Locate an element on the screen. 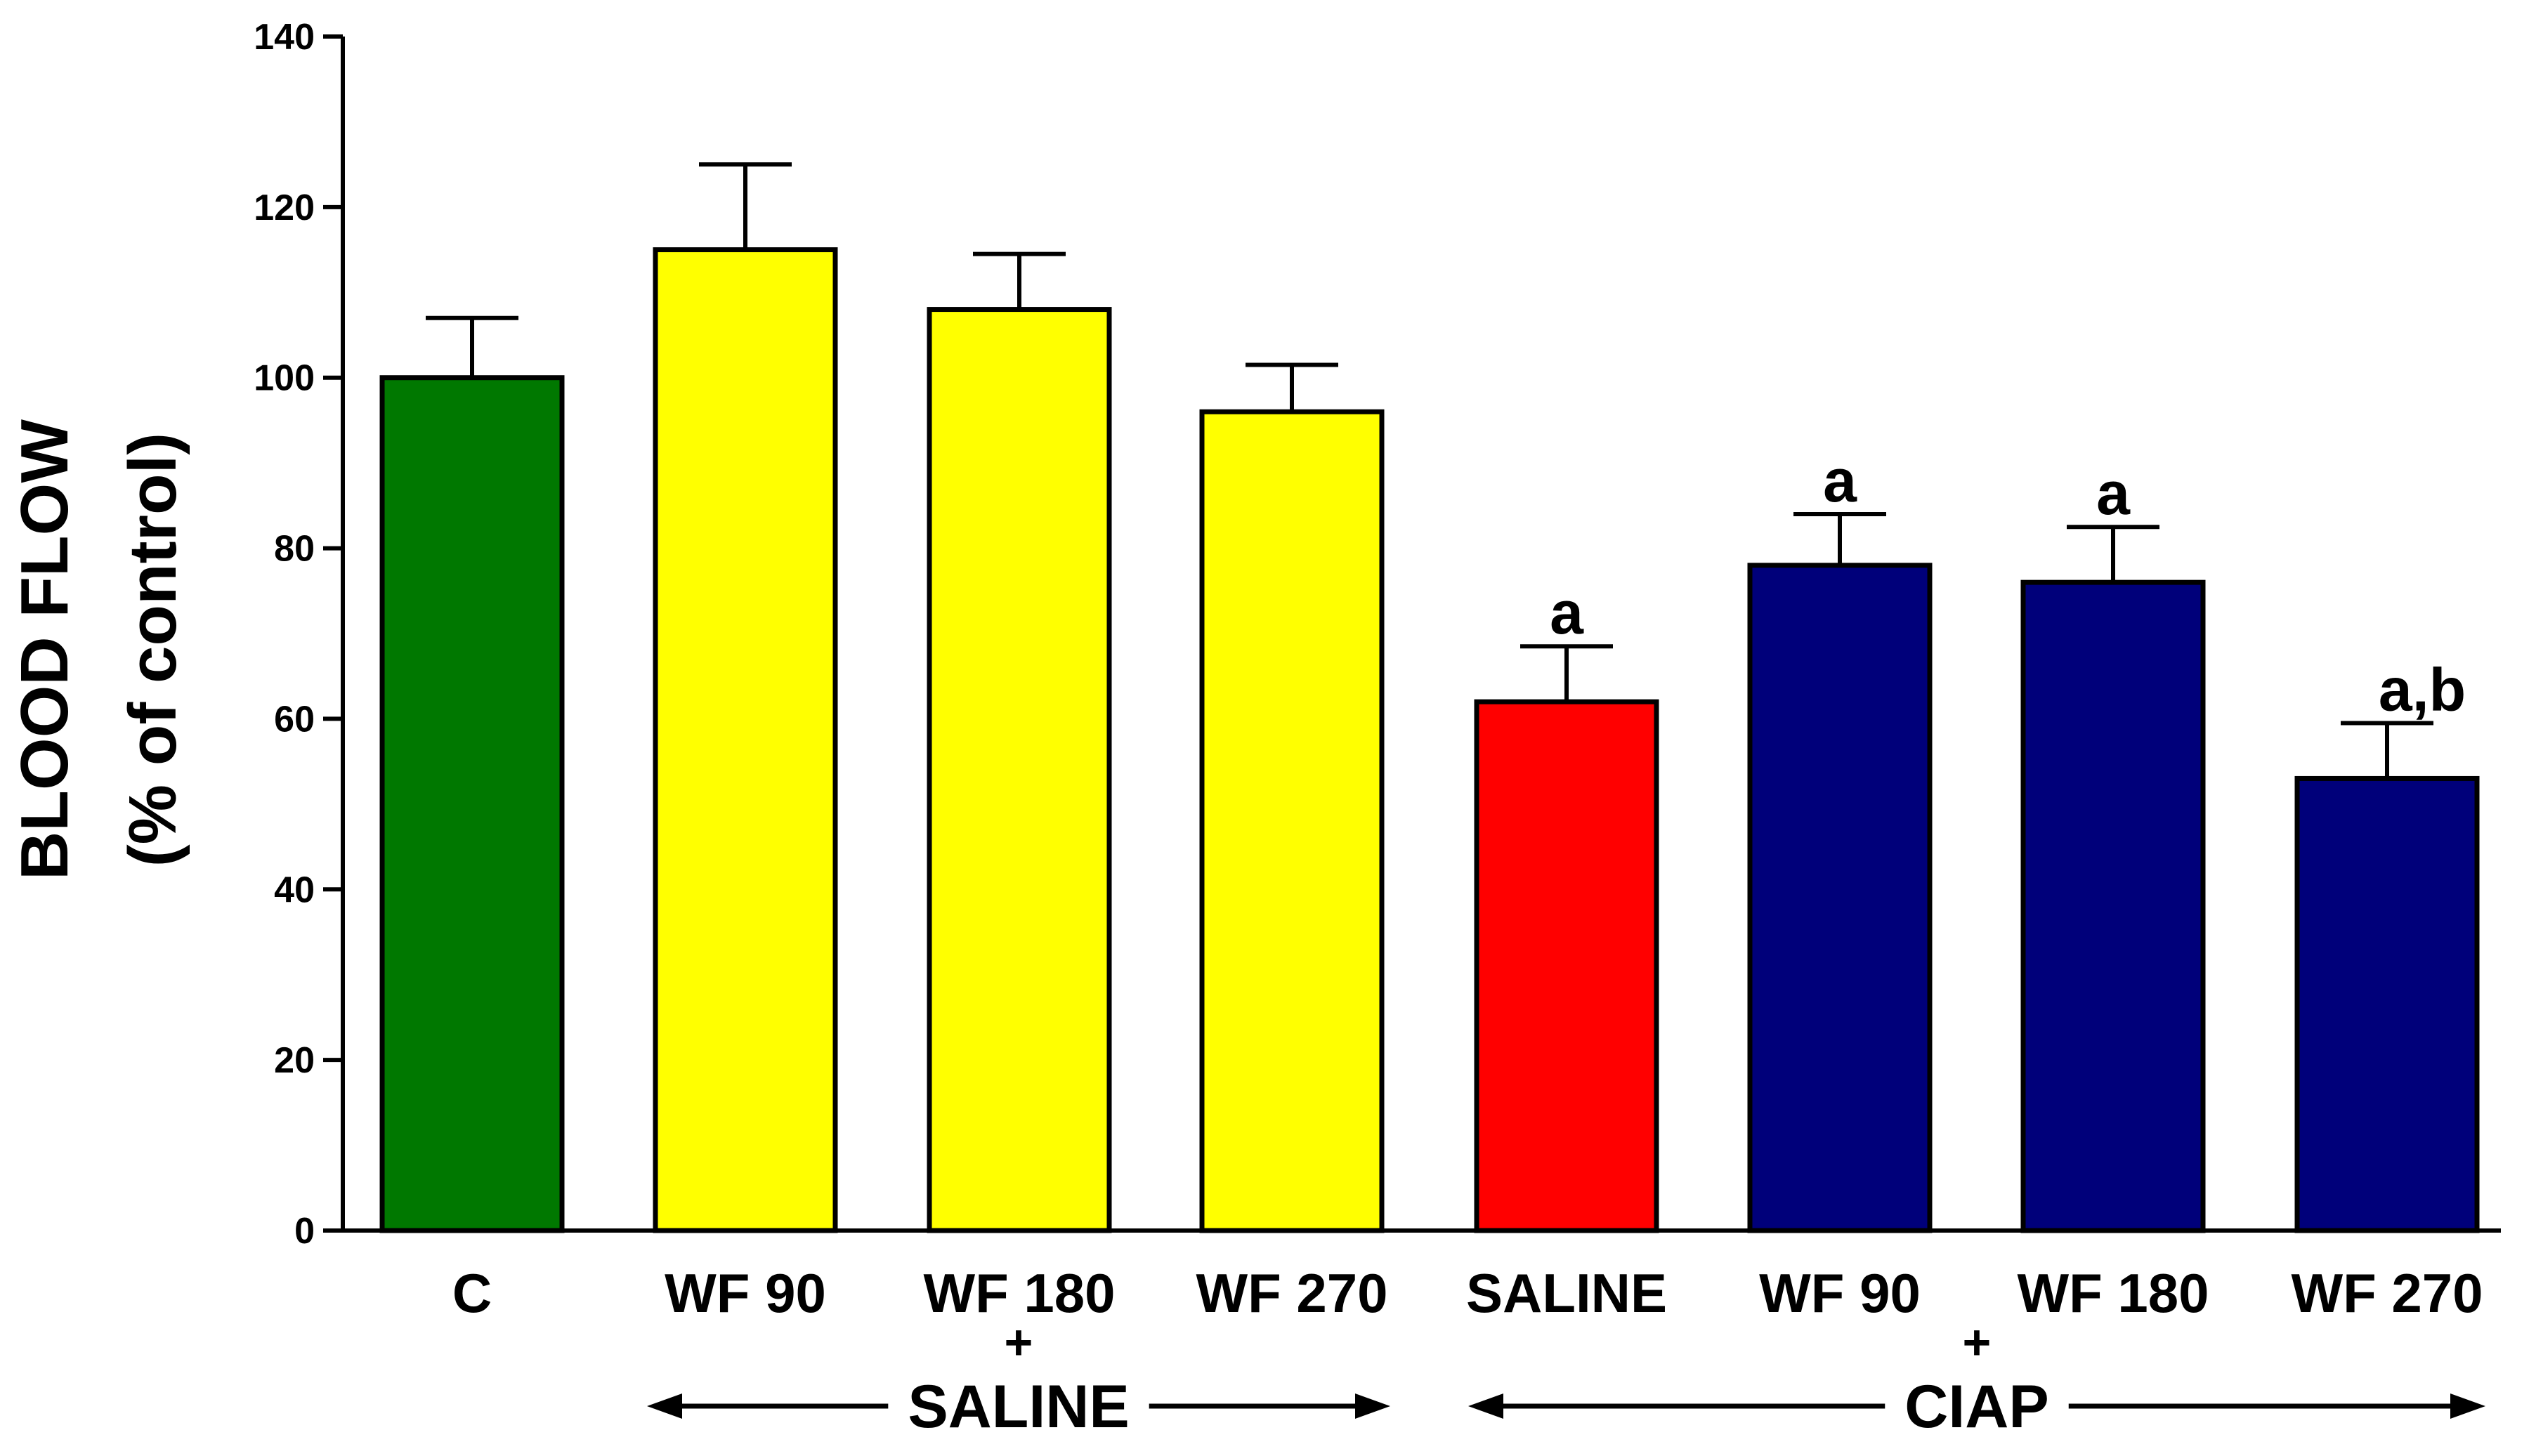  y-axis-subtitle: (% of control) is located at coordinates (152, 650).